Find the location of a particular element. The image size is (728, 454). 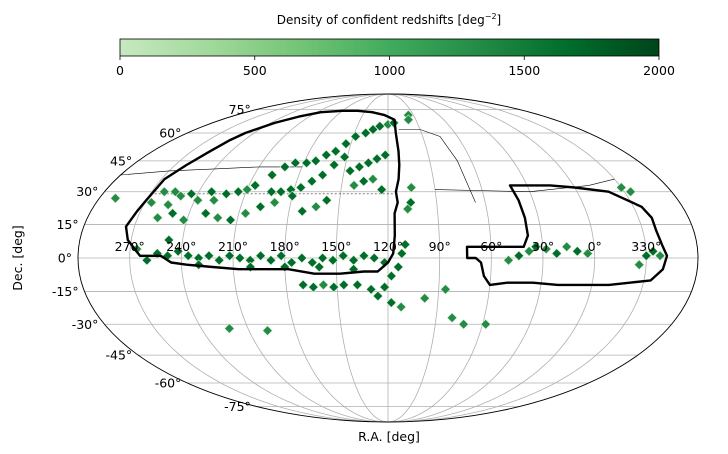

colorbar-tick-label: 1500 is located at coordinates (524, 70).